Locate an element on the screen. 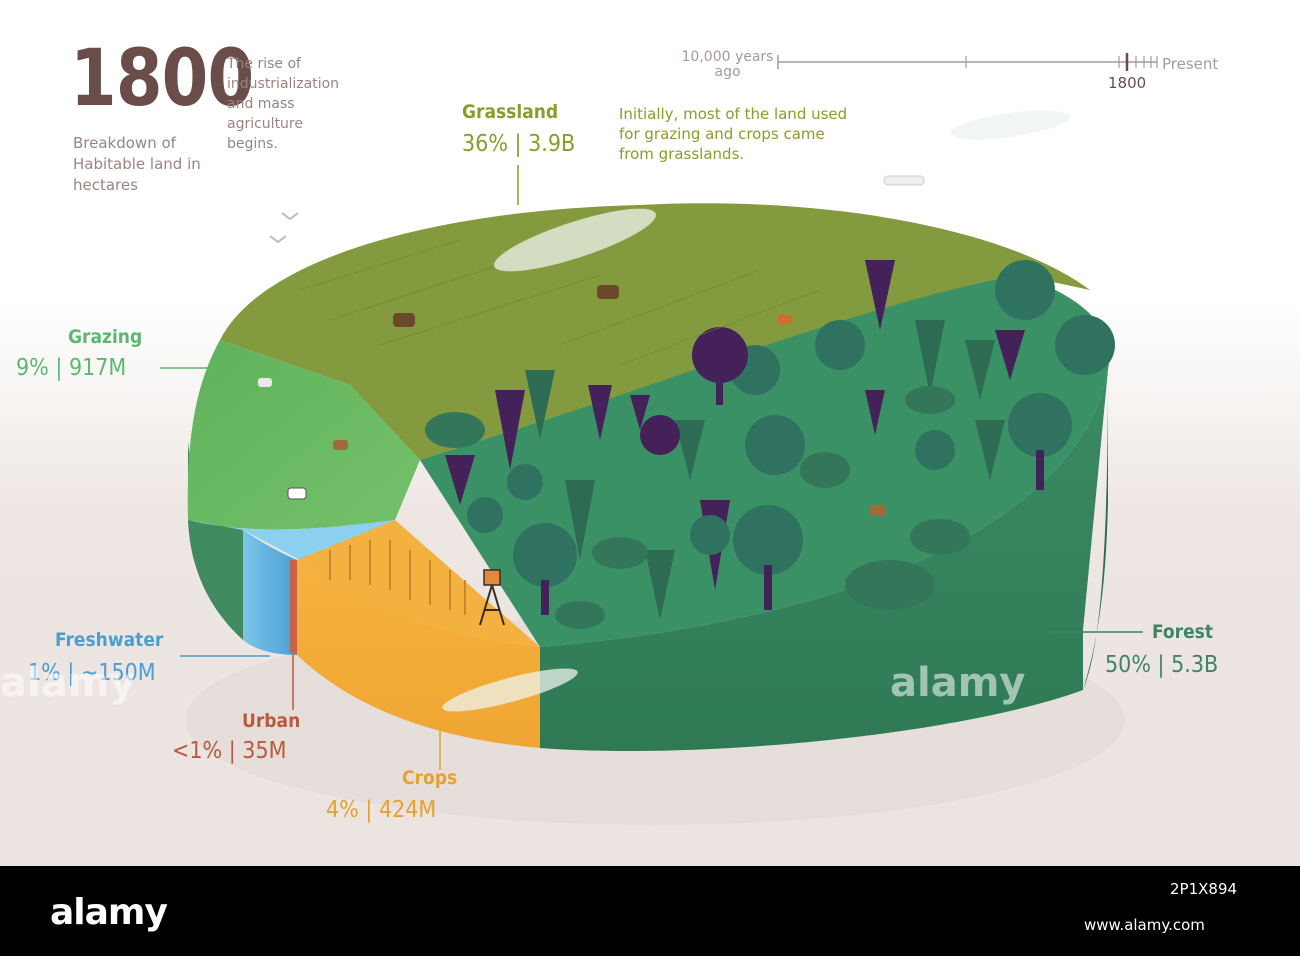 The height and width of the screenshot is (956, 1300). footer-url: www.alamy.com is located at coordinates (1144, 925).